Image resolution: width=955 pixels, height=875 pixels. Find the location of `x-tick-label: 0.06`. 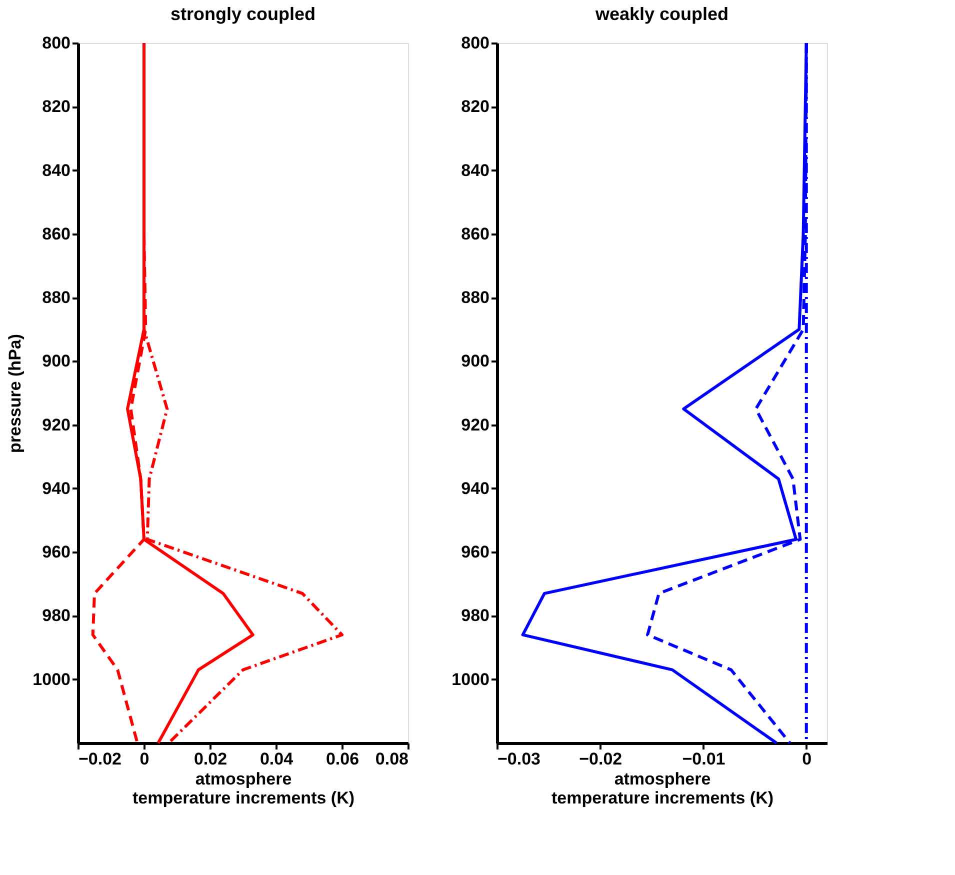

x-tick-label: 0.06 is located at coordinates (343, 759).